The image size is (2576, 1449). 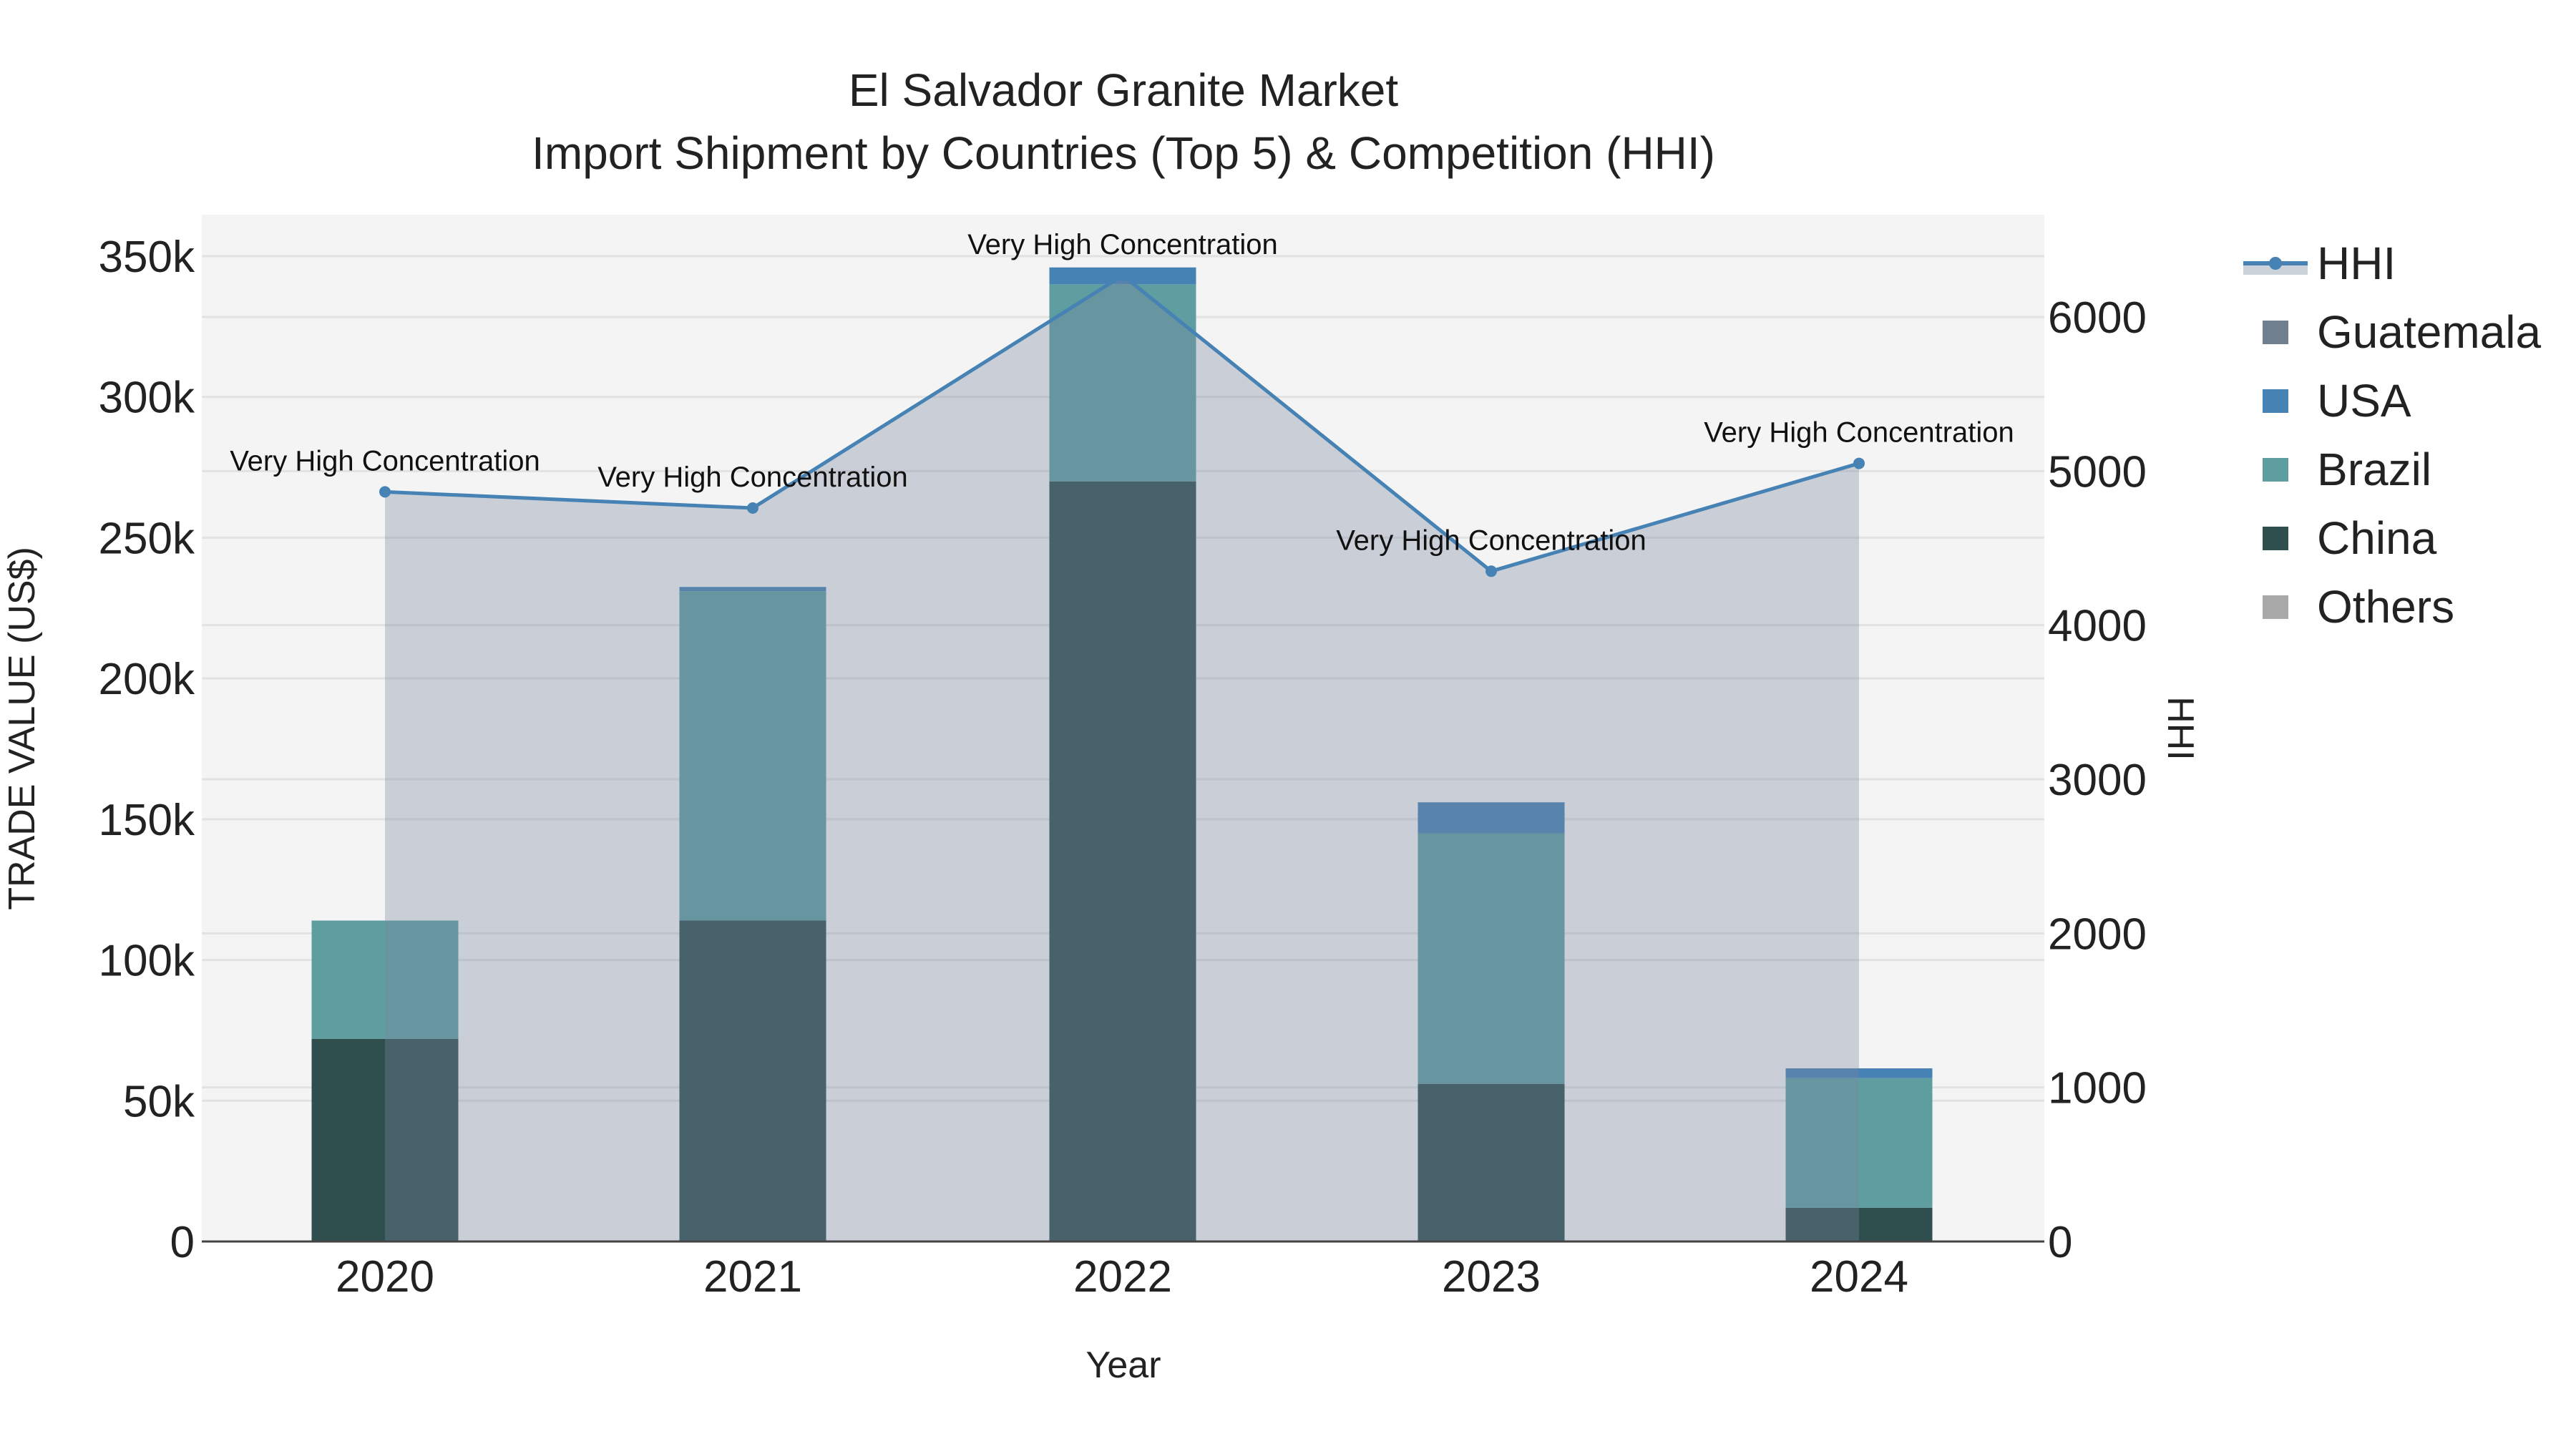 I want to click on legend-label: USA, so click(x=2364, y=400).